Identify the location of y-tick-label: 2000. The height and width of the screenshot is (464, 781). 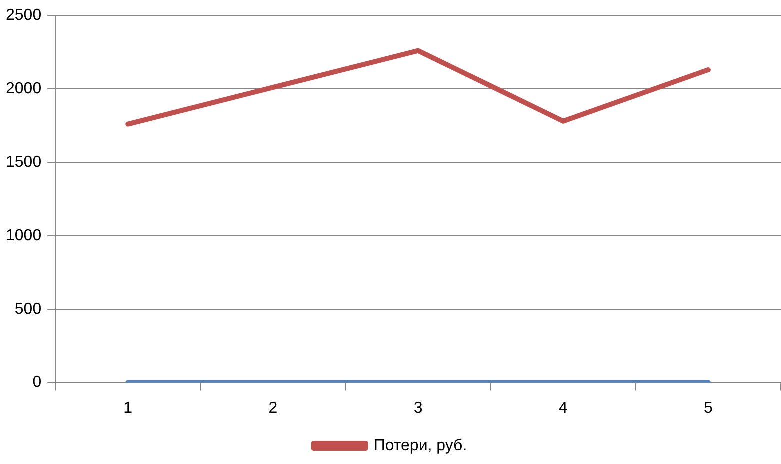
(24, 89).